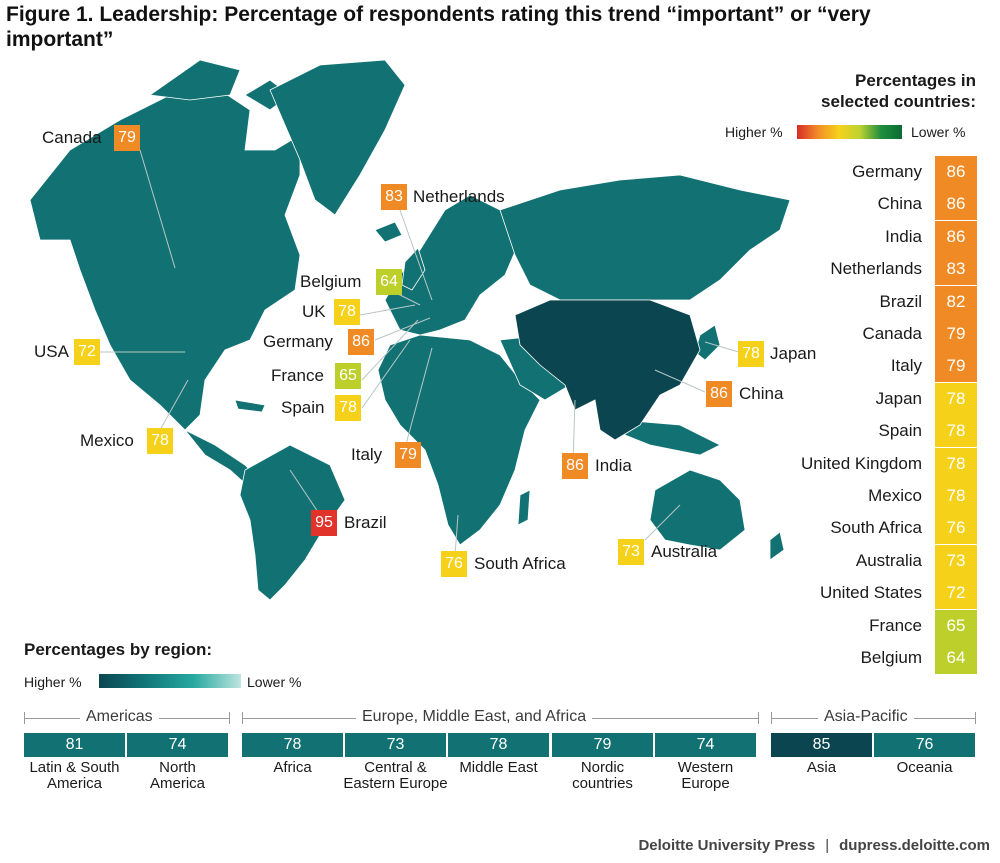 The image size is (1000, 863). Describe the element at coordinates (975, 718) in the screenshot. I see `apac-tick-right` at that location.